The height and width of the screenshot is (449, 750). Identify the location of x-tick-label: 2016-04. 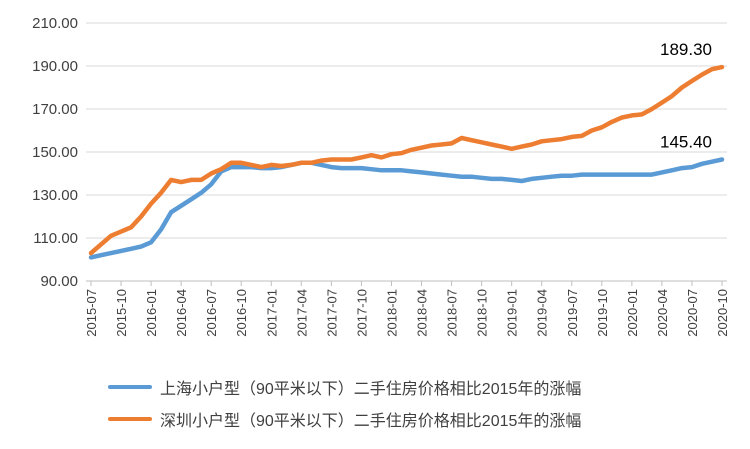
(181, 313).